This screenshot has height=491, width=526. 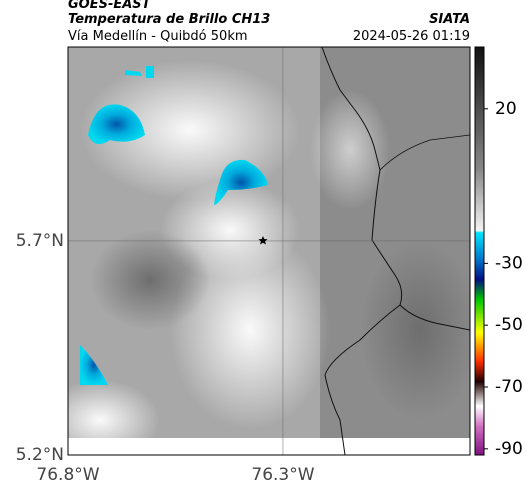 I want to click on colorbar-tick-label: -70, so click(x=509, y=387).